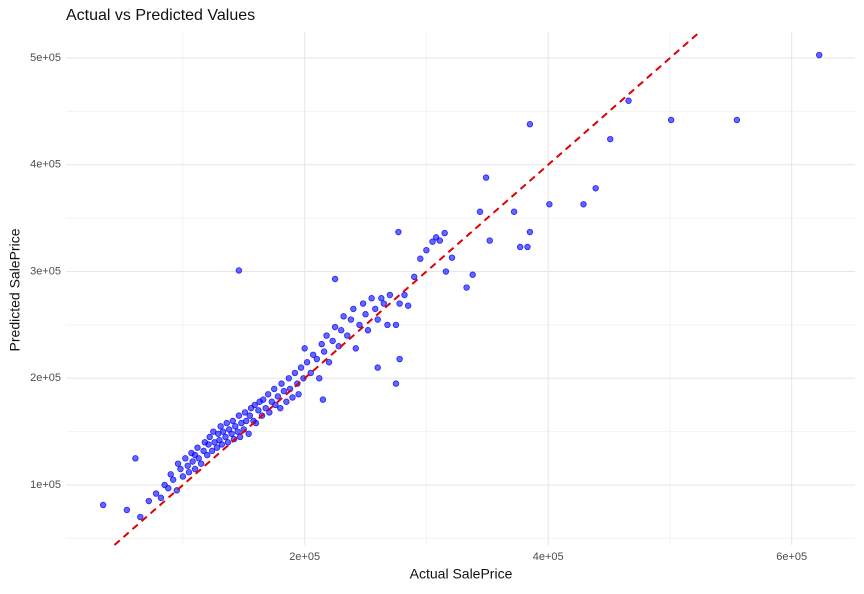  Describe the element at coordinates (548, 557) in the screenshot. I see `x-tick-label: 4e+05` at that location.